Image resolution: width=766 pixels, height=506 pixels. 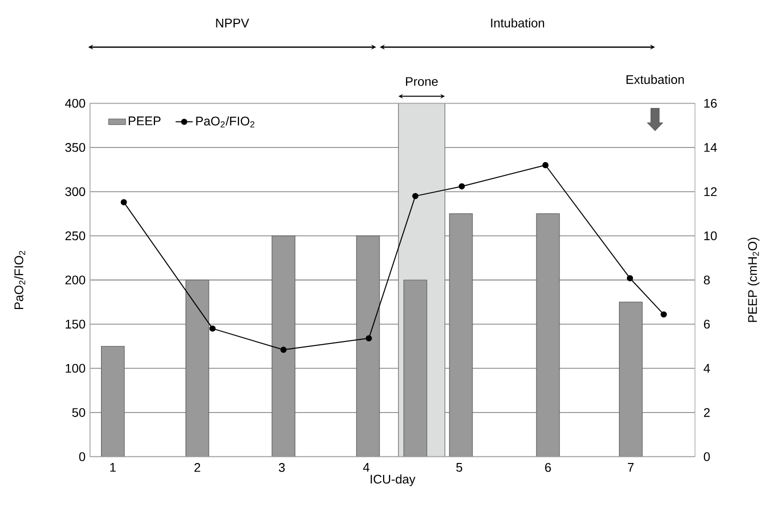 I want to click on band-label: Prone, so click(x=422, y=81).